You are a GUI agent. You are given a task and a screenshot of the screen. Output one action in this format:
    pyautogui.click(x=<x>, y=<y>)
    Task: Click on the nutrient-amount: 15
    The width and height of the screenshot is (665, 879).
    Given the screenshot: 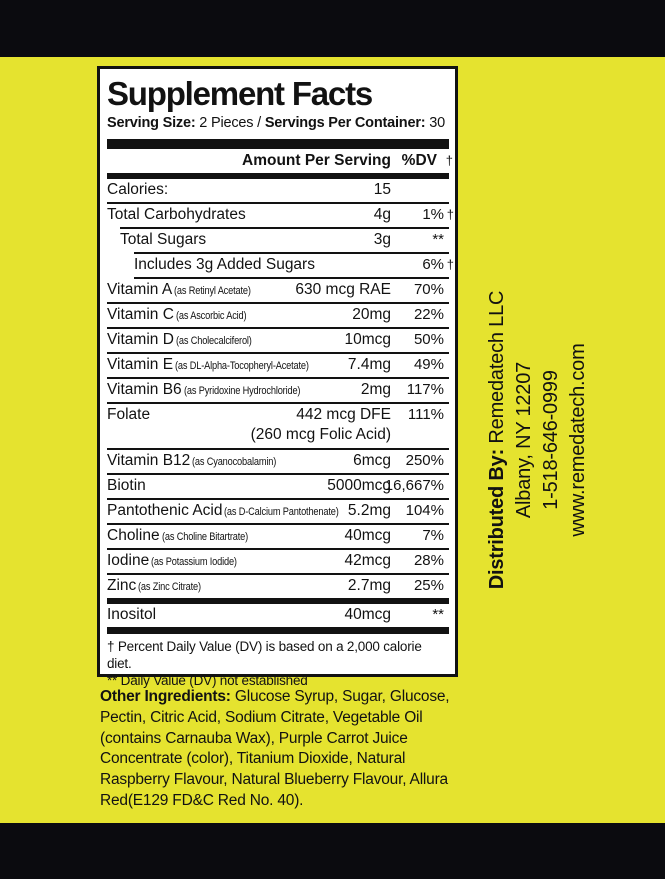 What is the action you would take?
    pyautogui.click(x=382, y=189)
    